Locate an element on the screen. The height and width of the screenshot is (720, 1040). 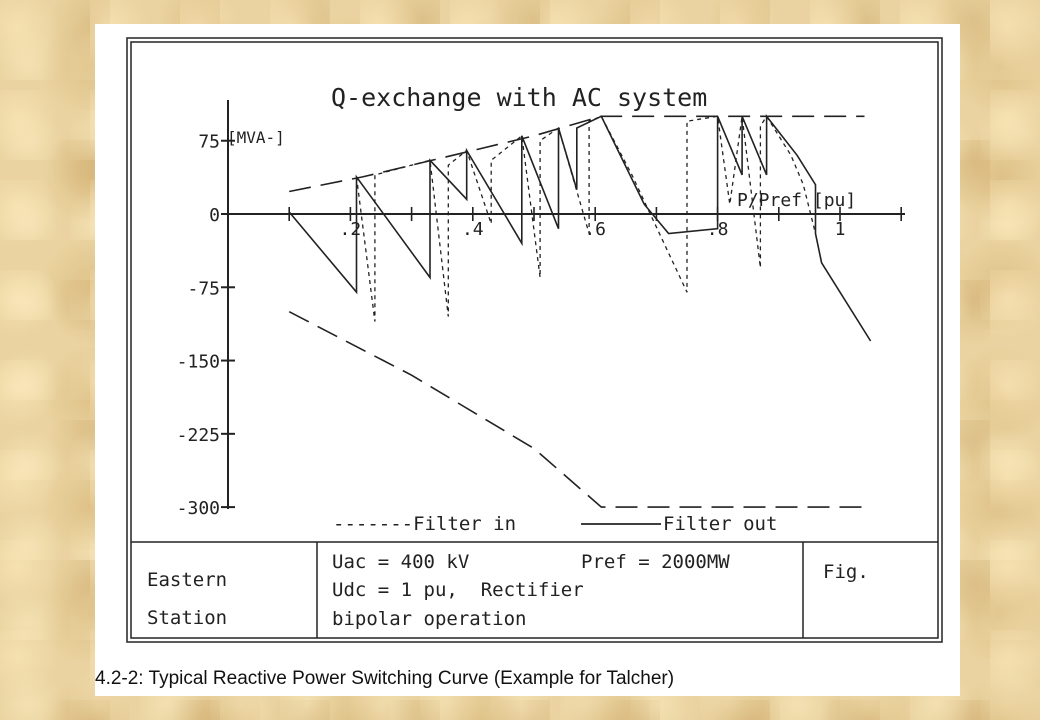
chart-title: Q-exchange with AC system is located at coordinates (519, 97).